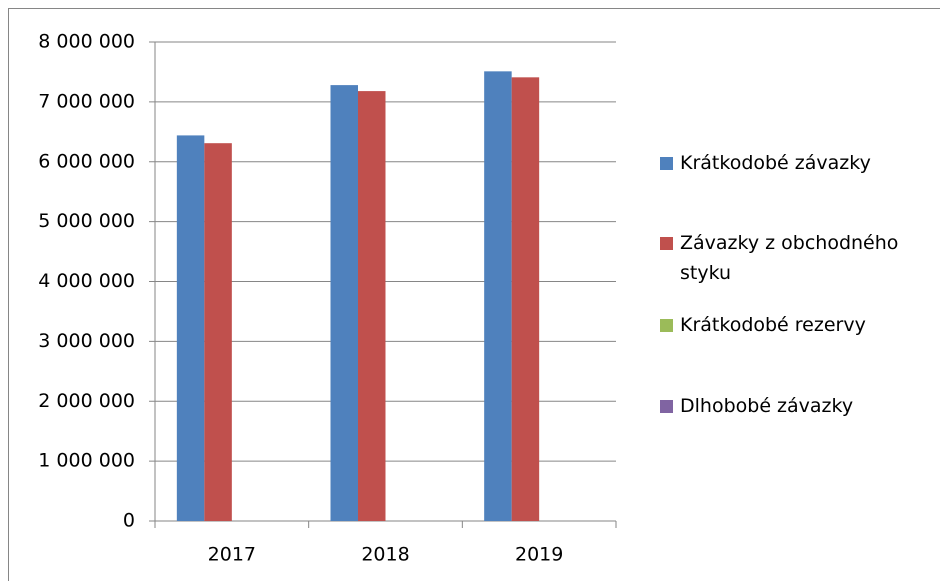  Describe the element at coordinates (86, 401) in the screenshot. I see `y-tick-label: 2 000 000` at that location.